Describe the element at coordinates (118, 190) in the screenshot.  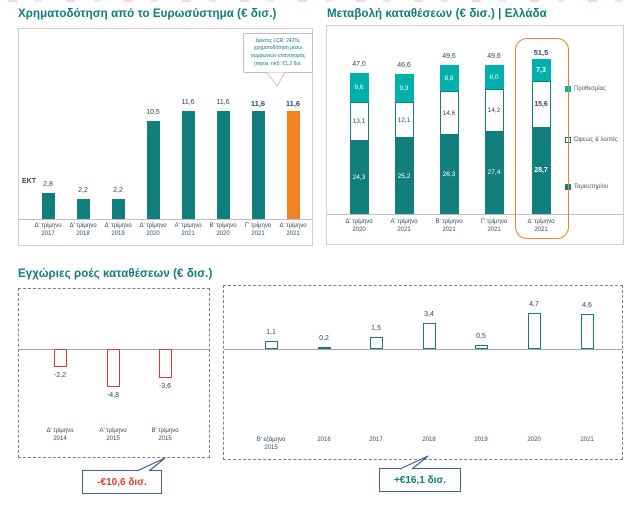
I see `bar-value-label: 2,2` at that location.